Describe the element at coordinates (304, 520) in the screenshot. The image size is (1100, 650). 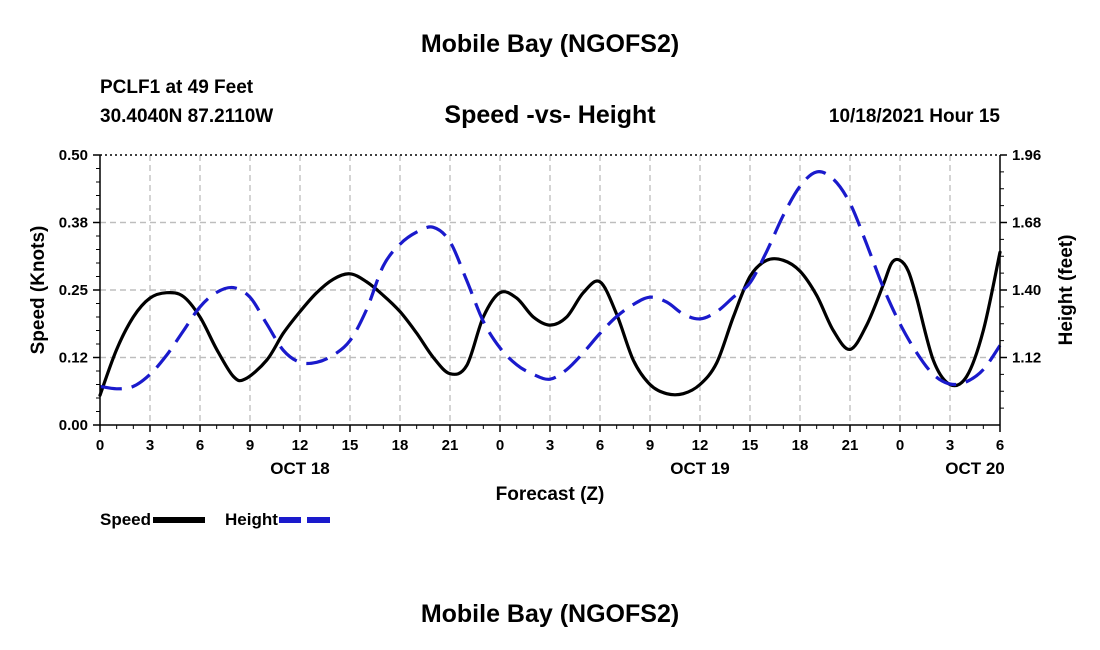
I see `legend-height-swatch` at that location.